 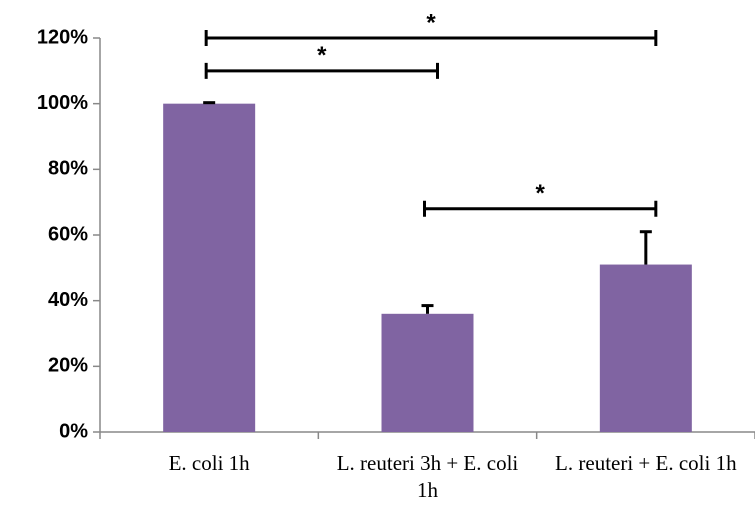 What do you see at coordinates (68, 234) in the screenshot?
I see `y-tick-label: 60%` at bounding box center [68, 234].